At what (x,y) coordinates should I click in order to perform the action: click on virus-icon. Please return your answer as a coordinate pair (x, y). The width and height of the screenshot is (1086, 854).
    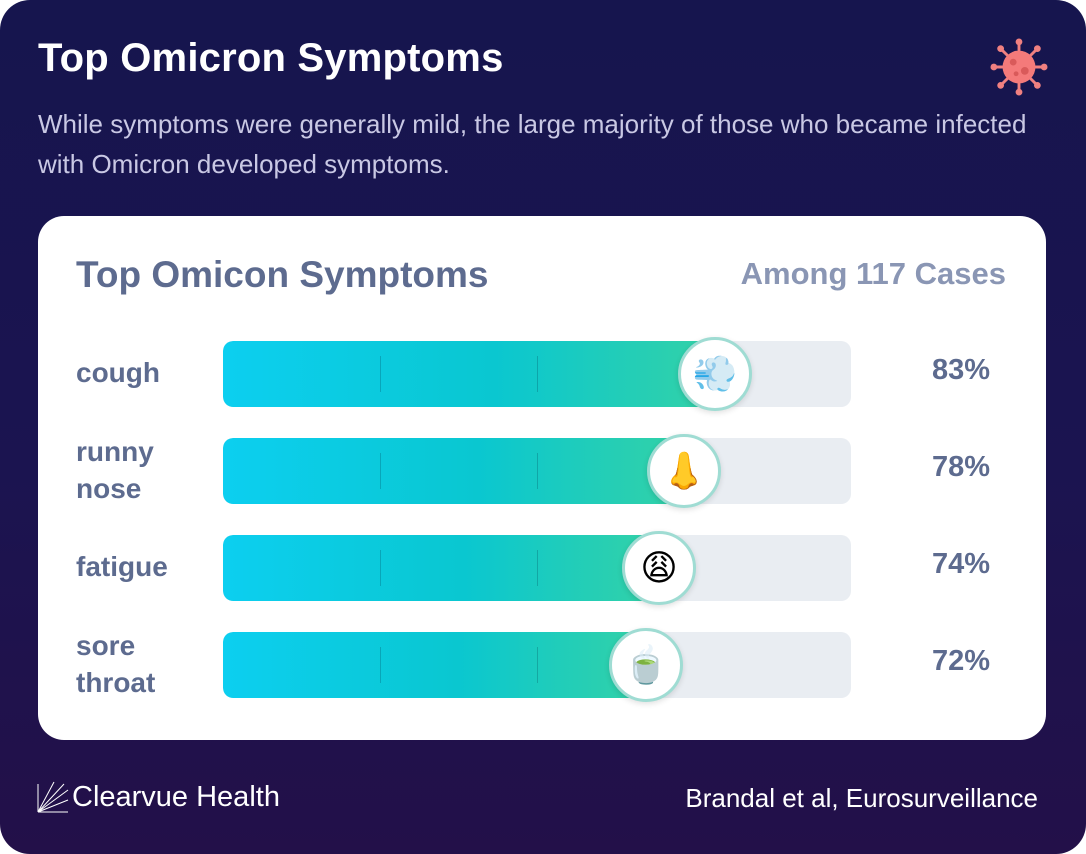
    Looking at the image, I should click on (1019, 67).